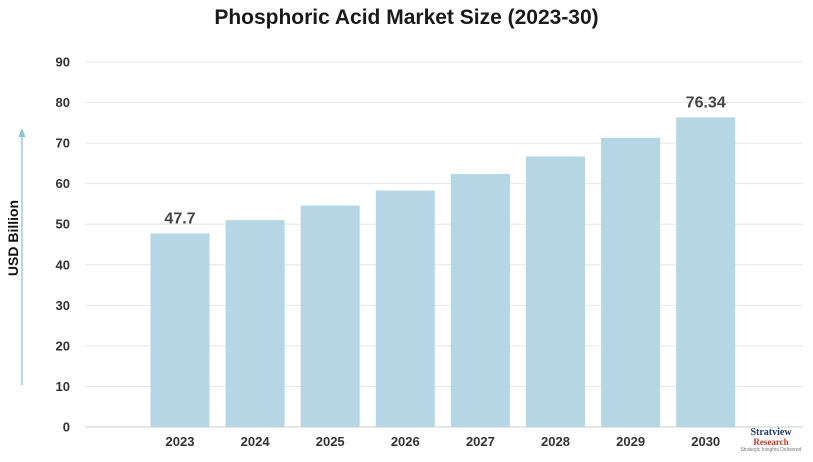 This screenshot has height=462, width=813. What do you see at coordinates (406, 17) in the screenshot?
I see `chart-title: Phosphoric Acid Market Size (2023-30)` at bounding box center [406, 17].